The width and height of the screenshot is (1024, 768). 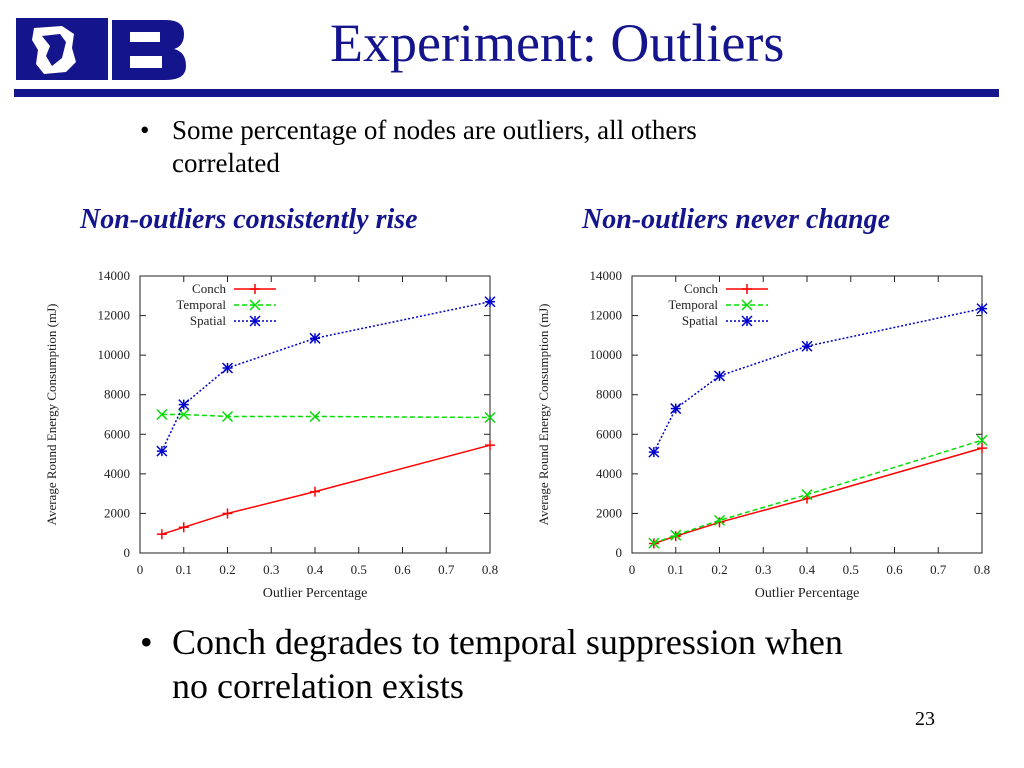 What do you see at coordinates (326, 416) in the screenshot?
I see `series-line-temporal` at bounding box center [326, 416].